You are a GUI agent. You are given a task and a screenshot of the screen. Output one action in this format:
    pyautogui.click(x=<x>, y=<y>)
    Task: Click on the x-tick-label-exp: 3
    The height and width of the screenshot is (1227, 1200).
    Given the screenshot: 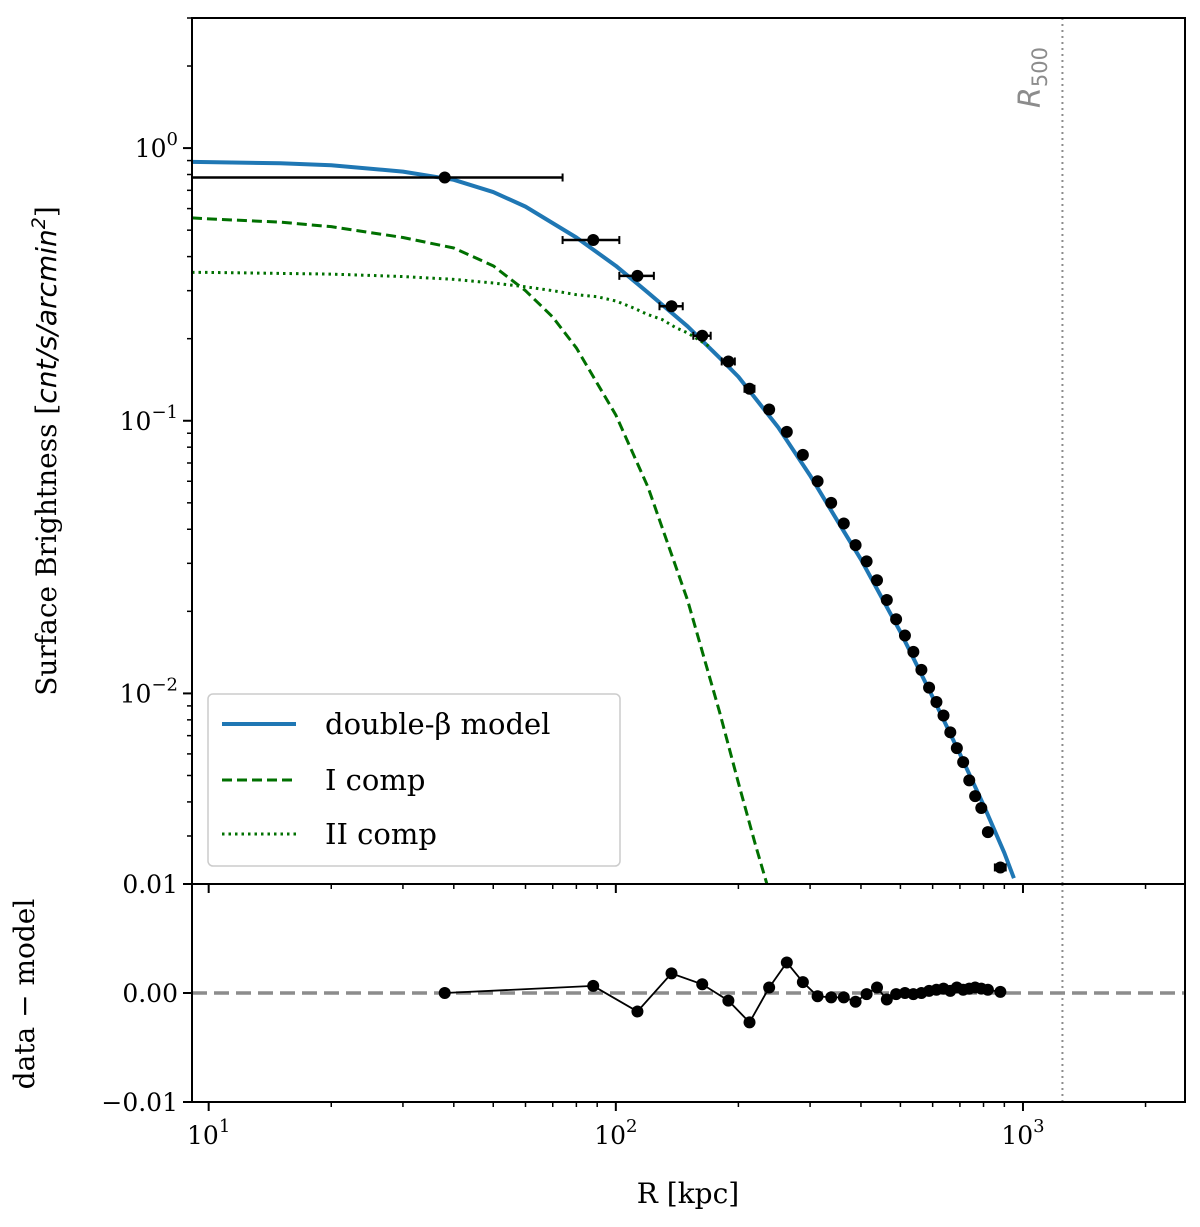 What is the action you would take?
    pyautogui.click(x=1038, y=1126)
    